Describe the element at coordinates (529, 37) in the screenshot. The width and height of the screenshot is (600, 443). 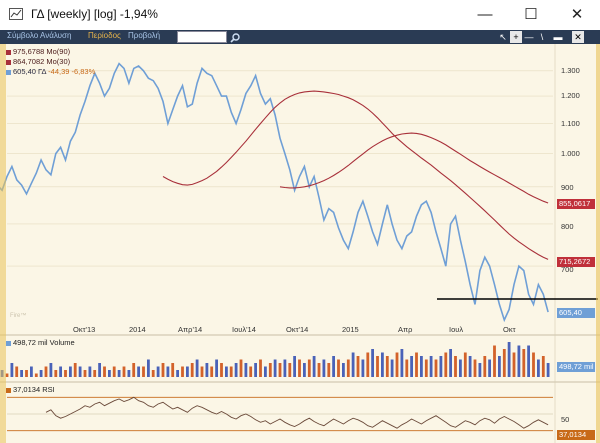
I see `horizontal-line-tool-icon: —` at that location.